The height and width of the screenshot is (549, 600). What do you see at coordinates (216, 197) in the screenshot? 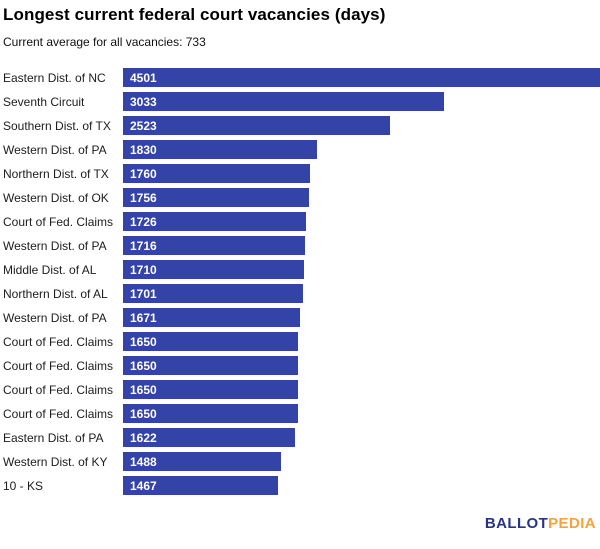
I see `bar: 1756` at bounding box center [216, 197].